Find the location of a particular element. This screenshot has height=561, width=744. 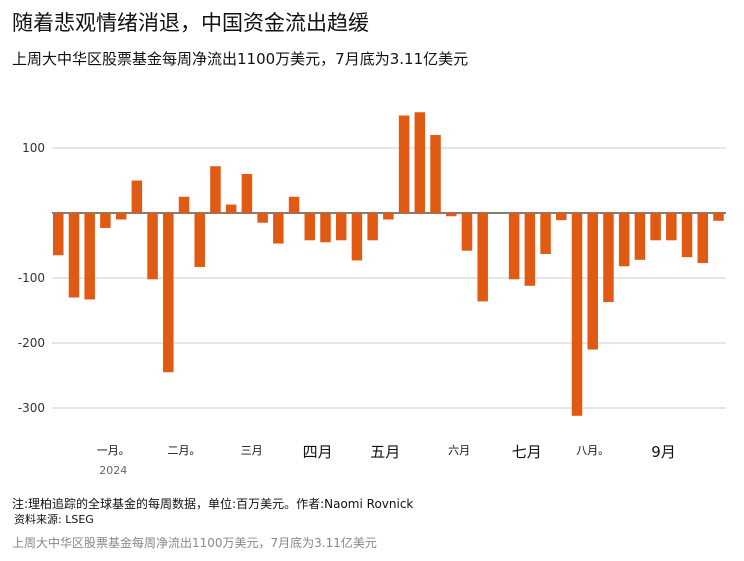

y-tick-label: -200 is located at coordinates (31, 343).